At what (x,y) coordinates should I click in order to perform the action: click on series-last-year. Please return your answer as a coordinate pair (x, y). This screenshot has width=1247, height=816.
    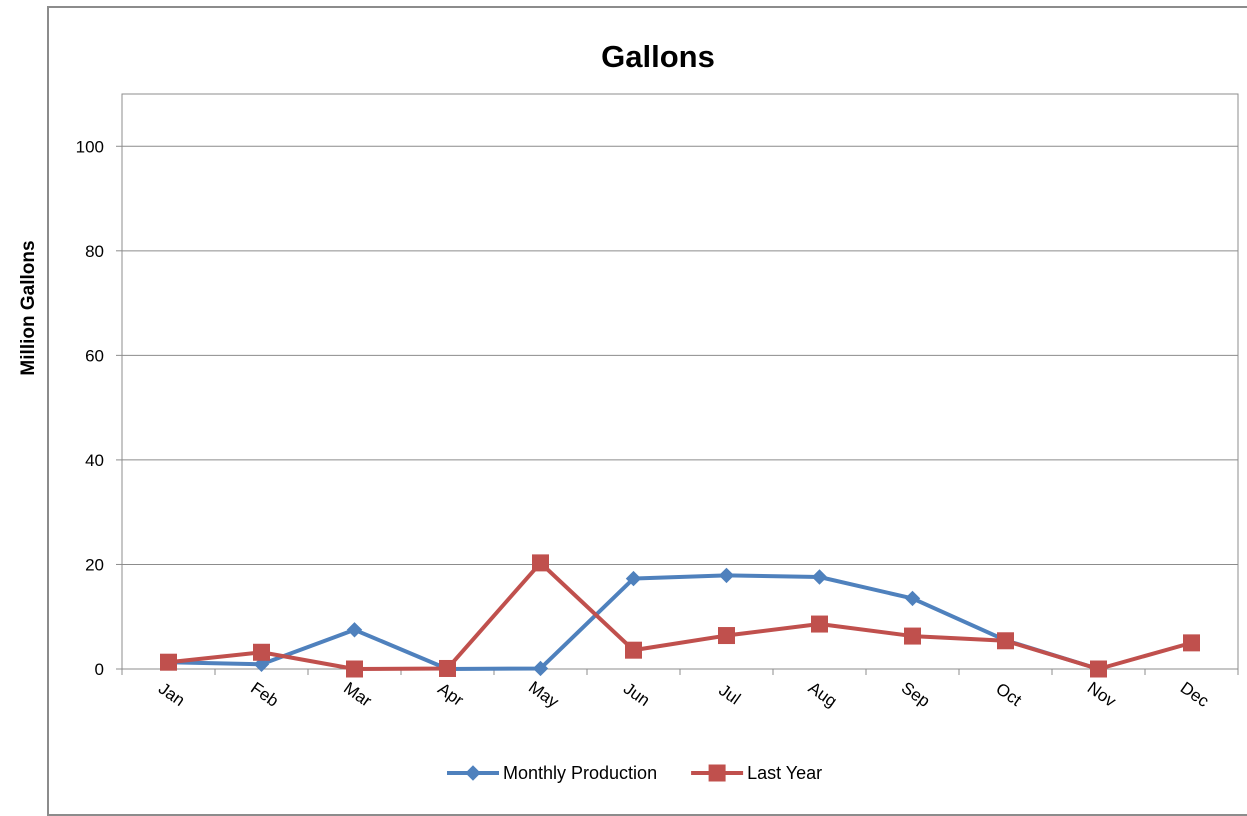
    Looking at the image, I should click on (680, 616).